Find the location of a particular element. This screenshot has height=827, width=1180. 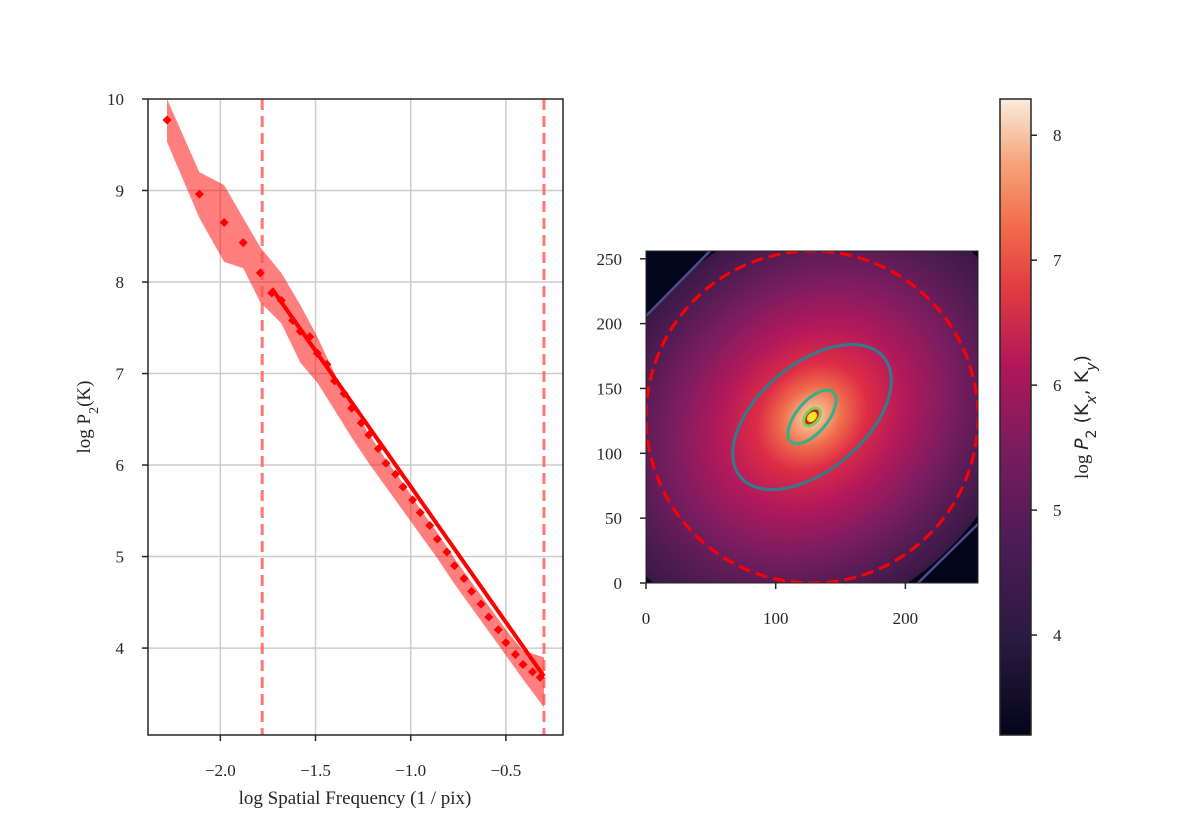

fit-line is located at coordinates (408, 482).